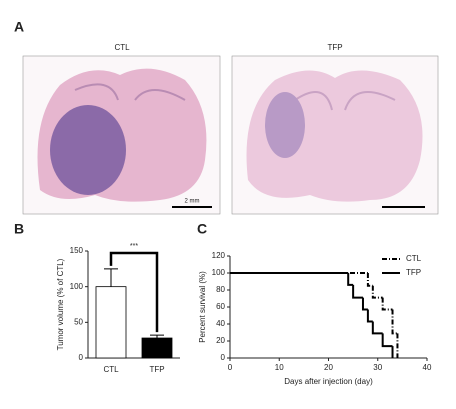 The height and width of the screenshot is (409, 456). Describe the element at coordinates (219, 255) in the screenshot. I see `y-tick-label: 120` at that location.